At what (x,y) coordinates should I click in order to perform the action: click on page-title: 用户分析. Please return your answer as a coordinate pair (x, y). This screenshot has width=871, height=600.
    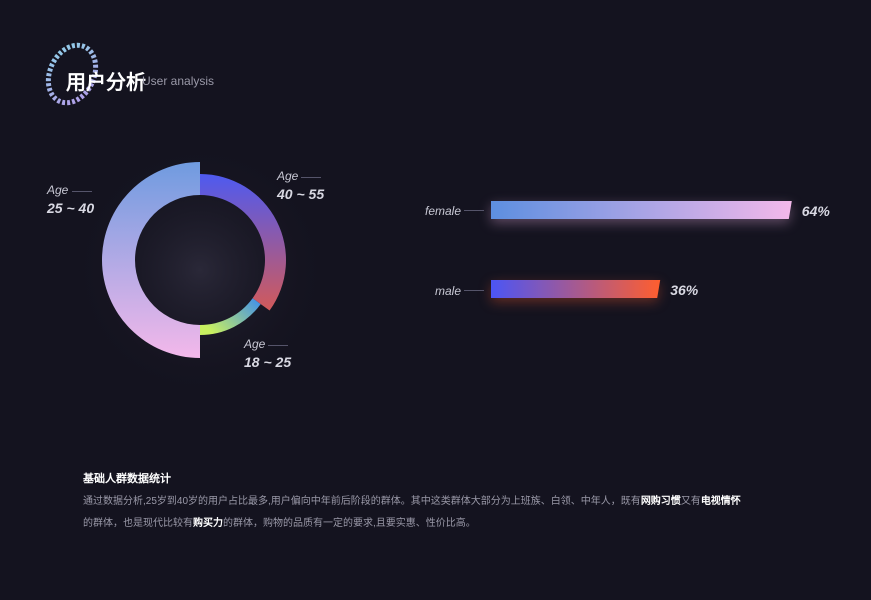
    Looking at the image, I should click on (106, 83).